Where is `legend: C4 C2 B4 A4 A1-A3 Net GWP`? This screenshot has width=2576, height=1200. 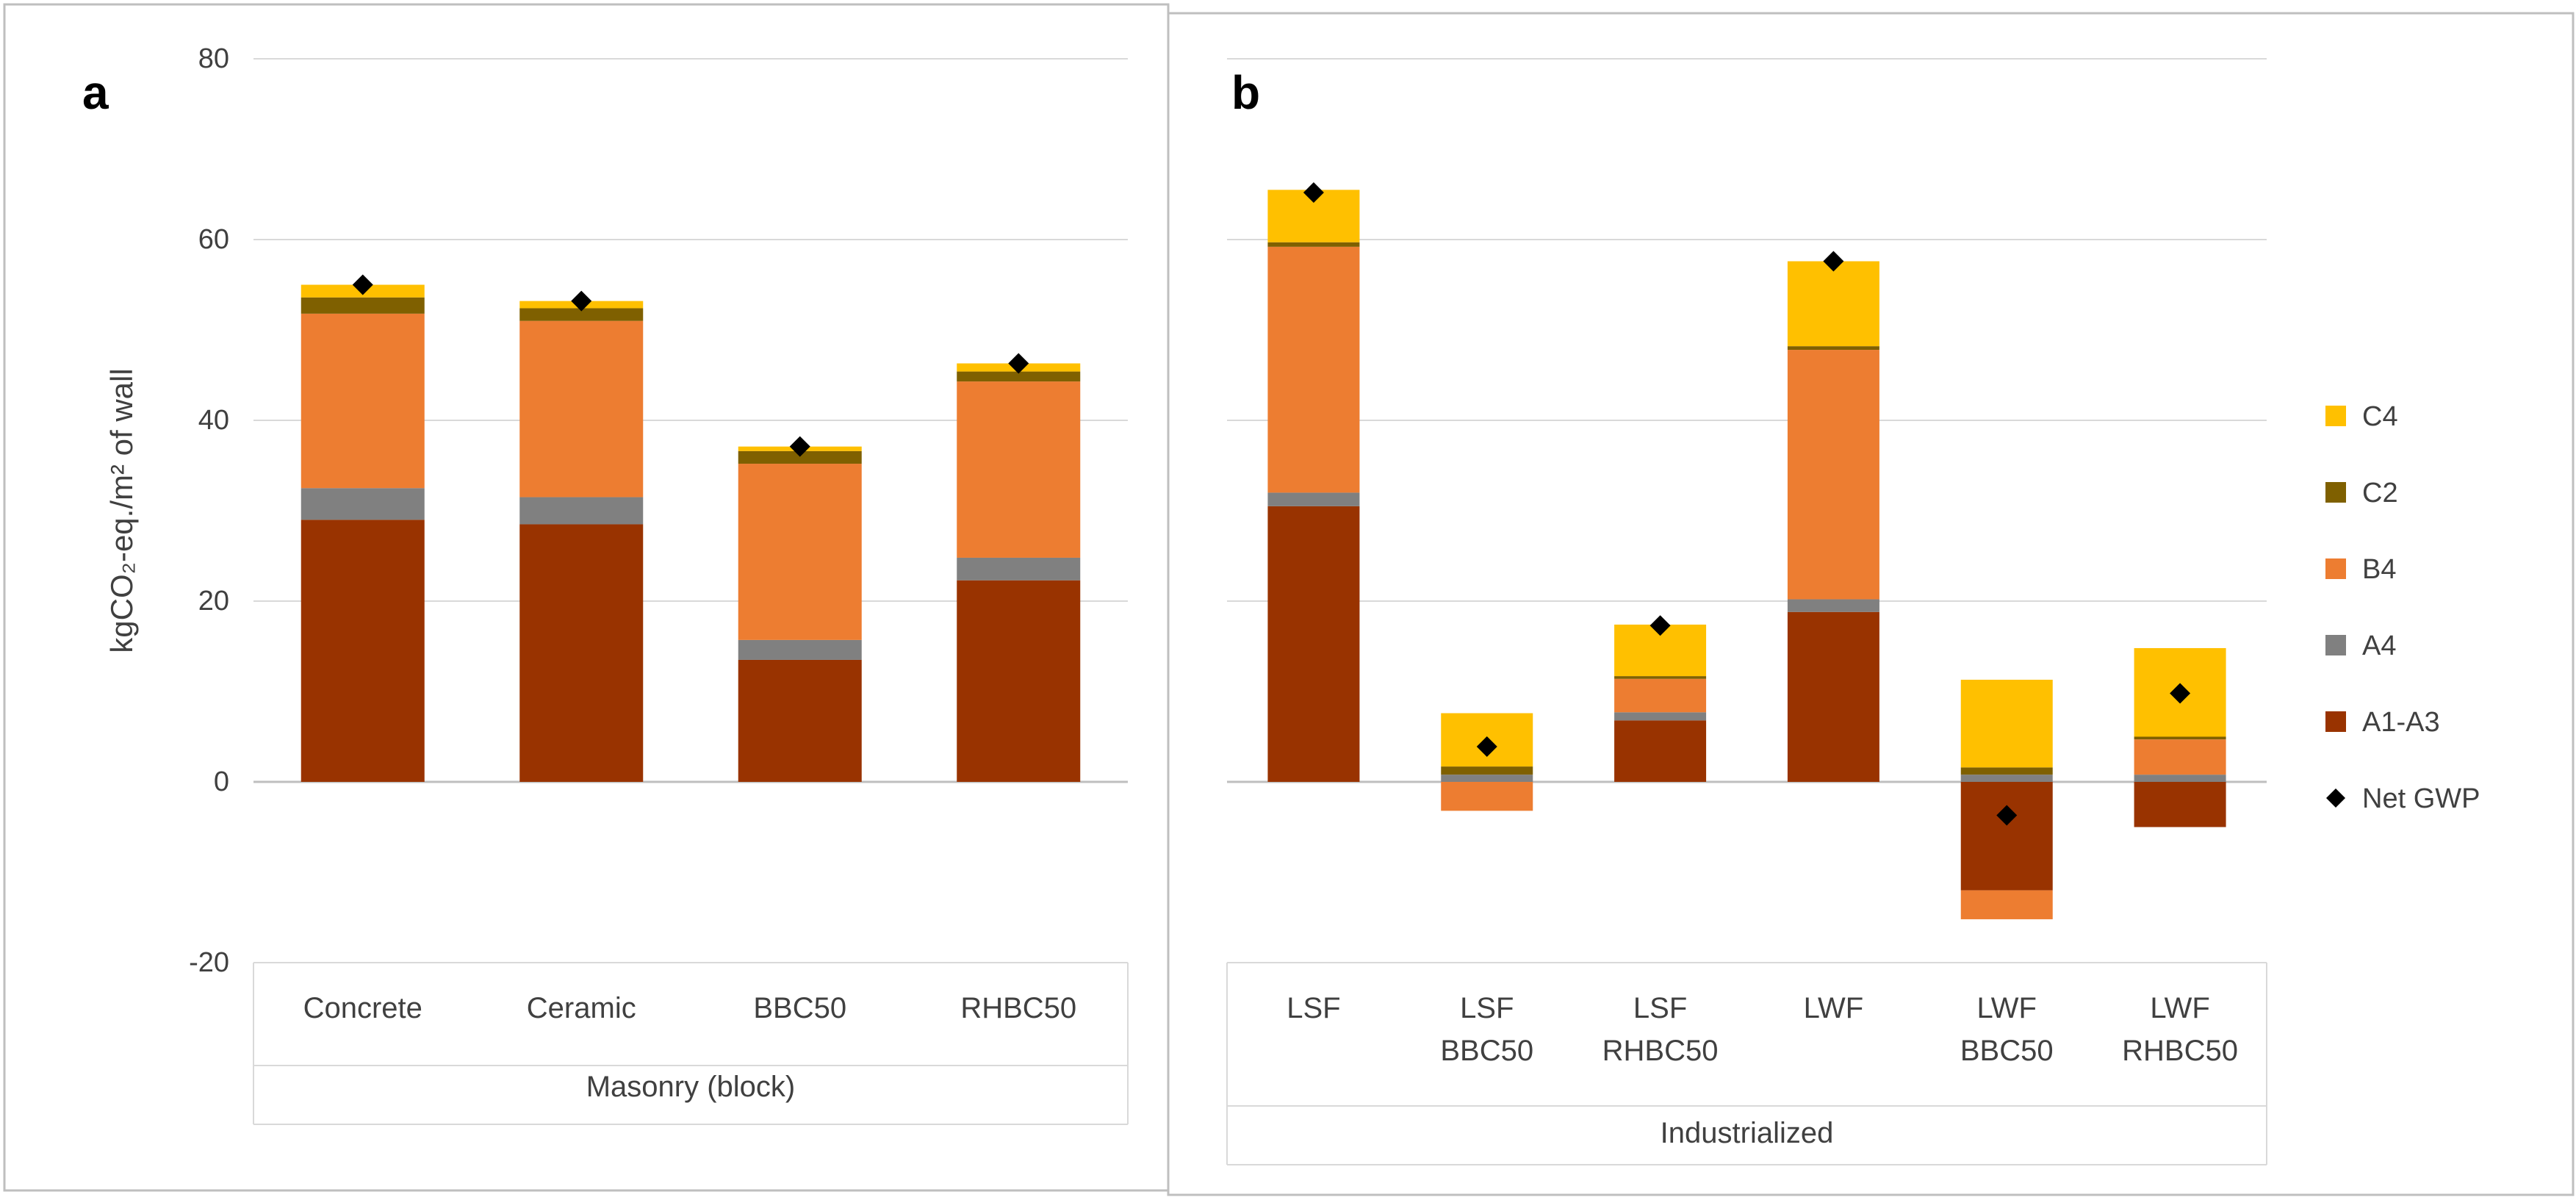
legend: C4 C2 B4 A4 A1-A3 Net GWP is located at coordinates (2402, 607).